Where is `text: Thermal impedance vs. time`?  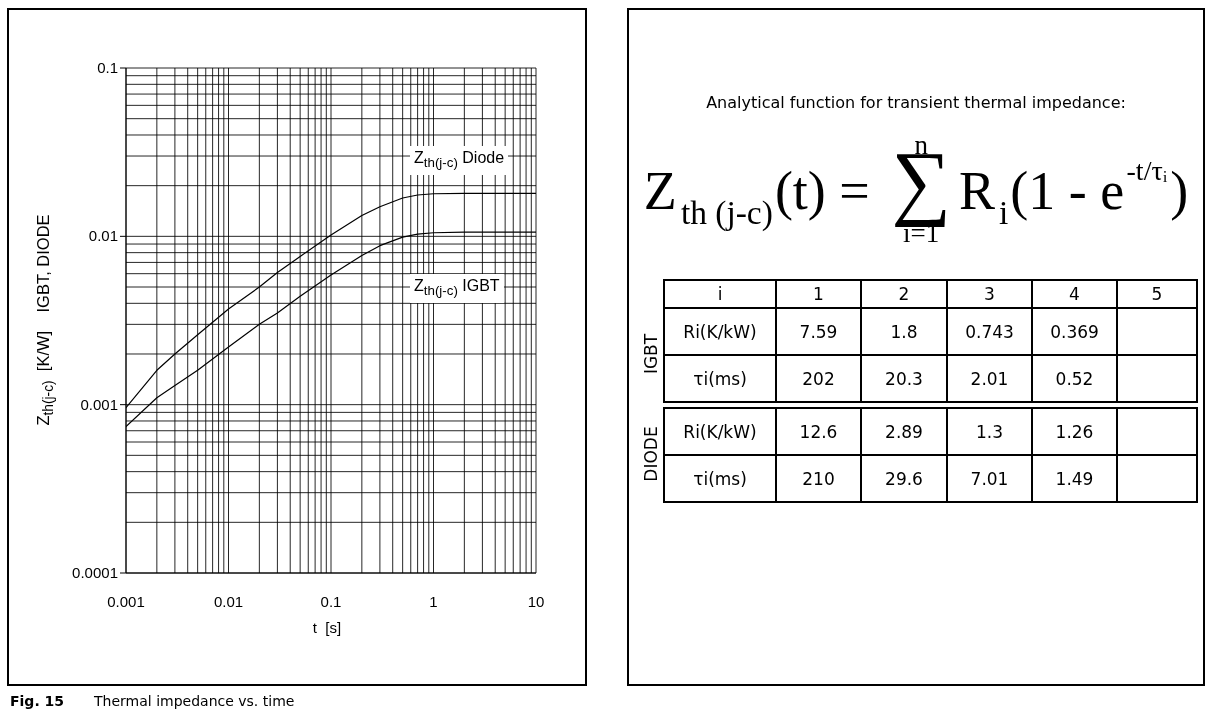
text: Thermal impedance vs. time is located at coordinates (194, 701).